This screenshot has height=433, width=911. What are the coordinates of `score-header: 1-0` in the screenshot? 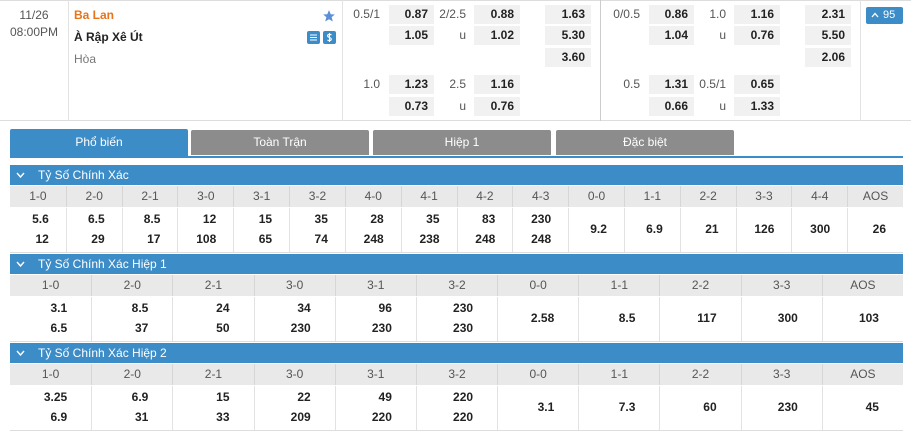 It's located at (38, 196).